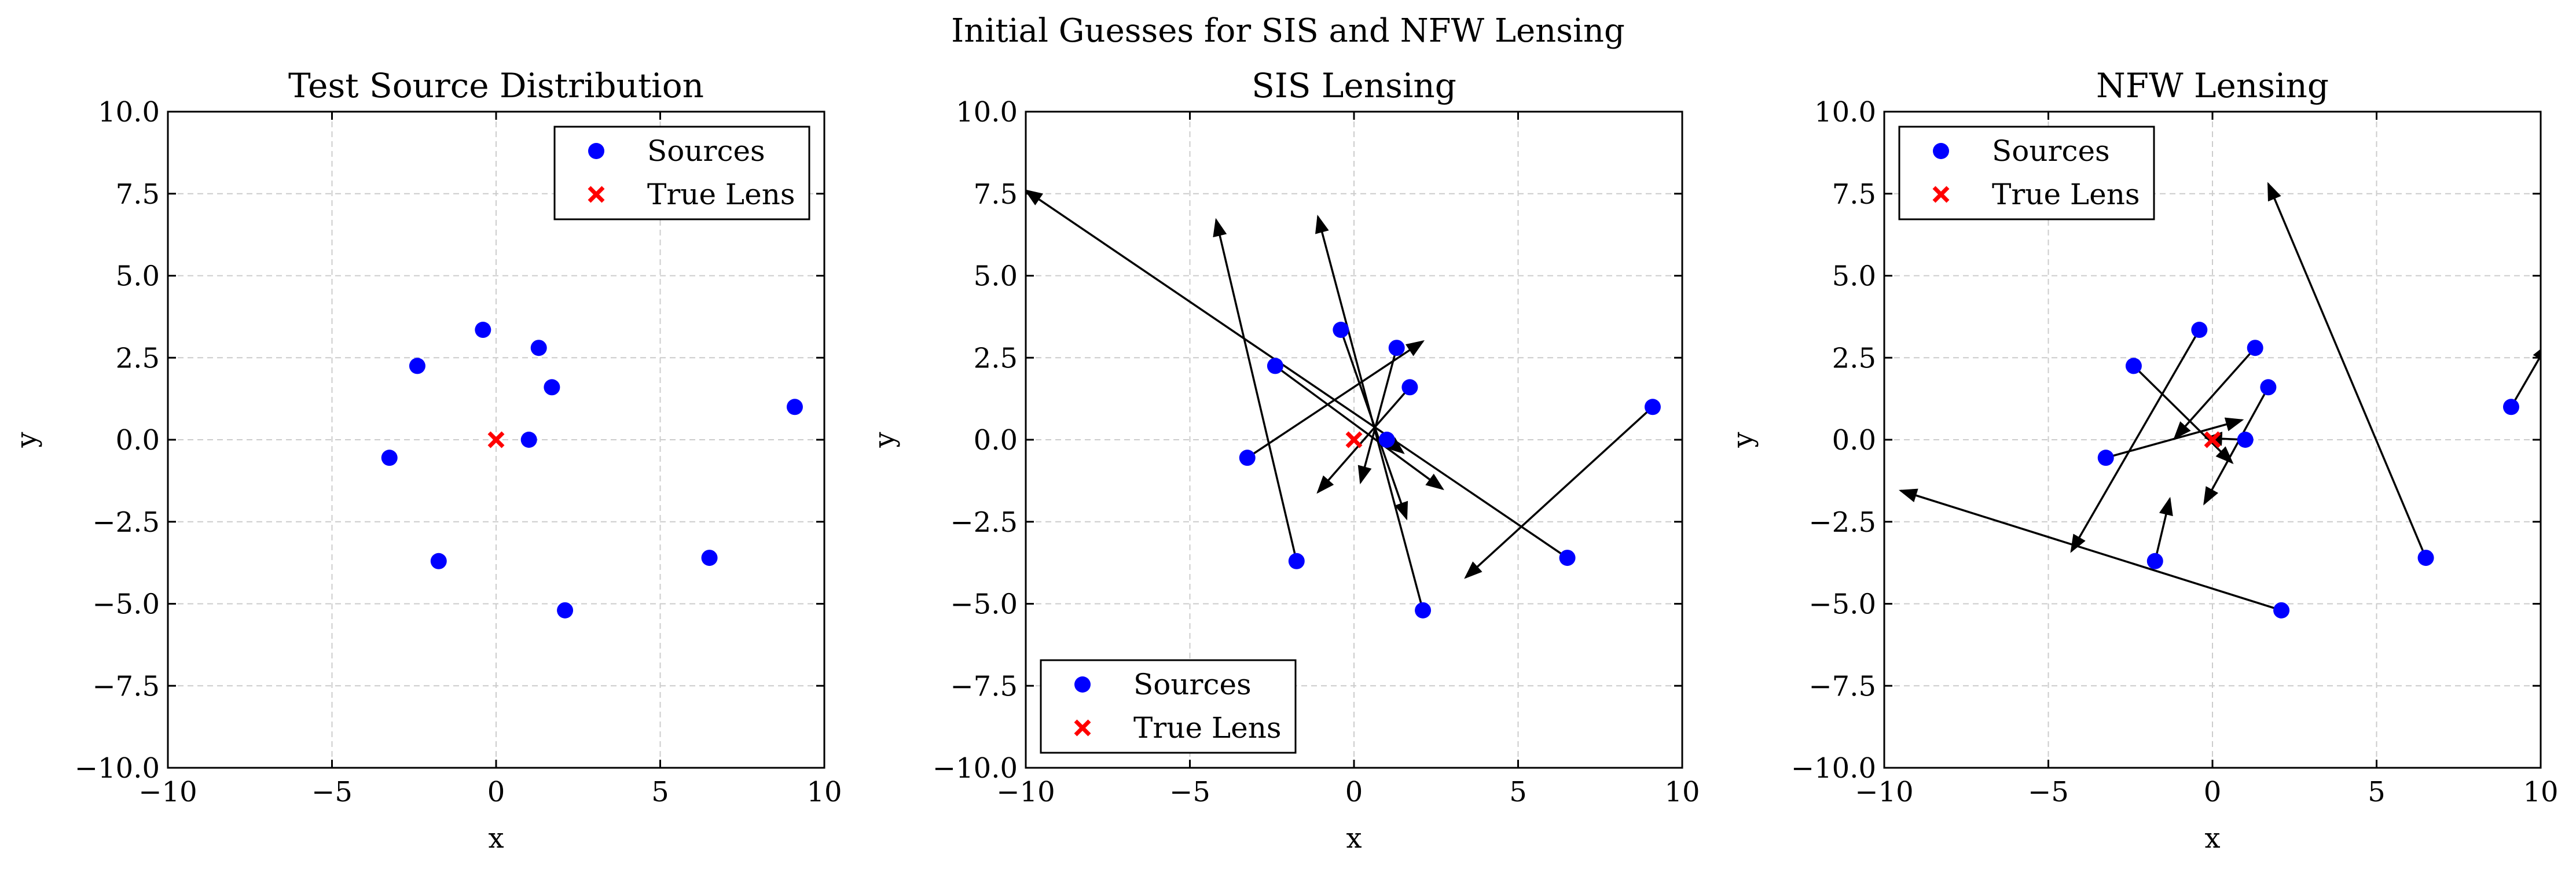 This screenshot has width=2576, height=876. I want to click on panel-title: Test Source Distribution, so click(496, 86).